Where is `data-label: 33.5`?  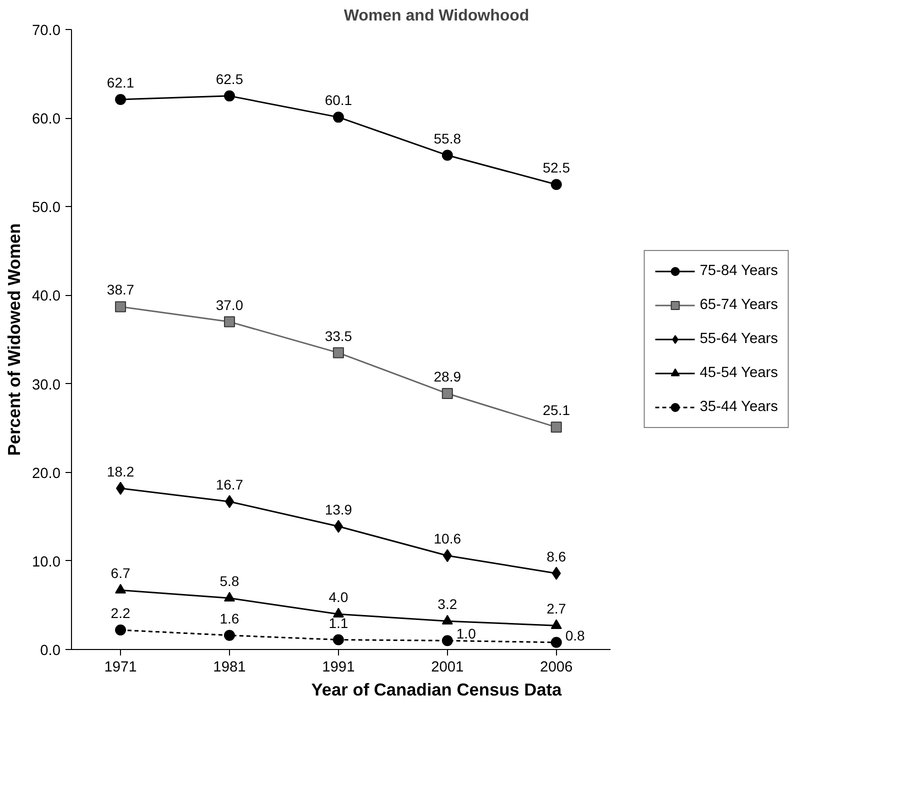
data-label: 33.5 is located at coordinates (338, 336).